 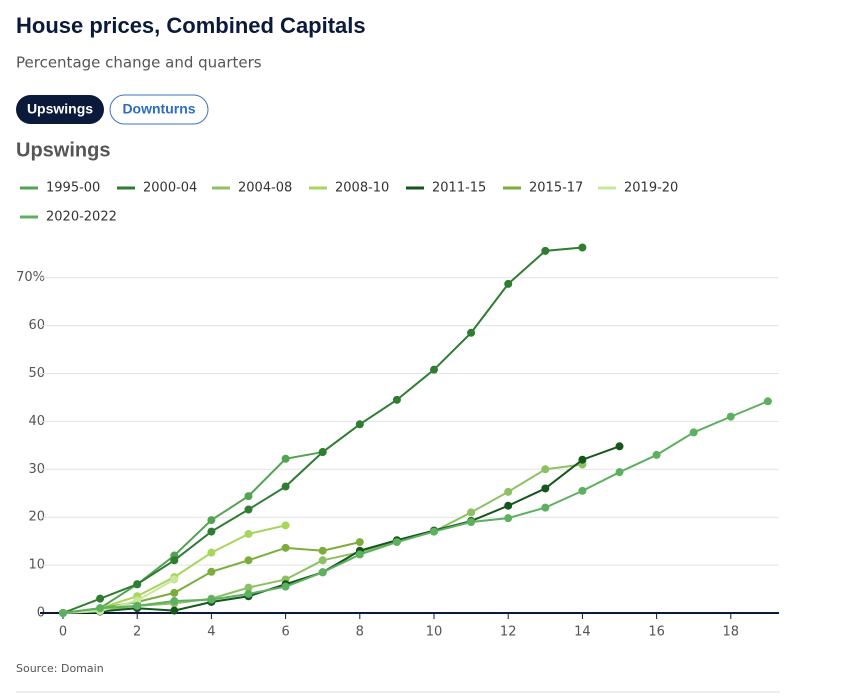 I want to click on x-tick-label: 18, so click(x=731, y=632).